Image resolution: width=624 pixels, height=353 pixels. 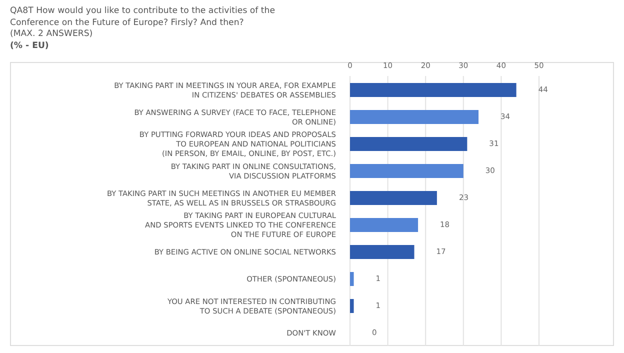 I want to click on text: (MAX. 2 ANSWERS), so click(x=52, y=34).